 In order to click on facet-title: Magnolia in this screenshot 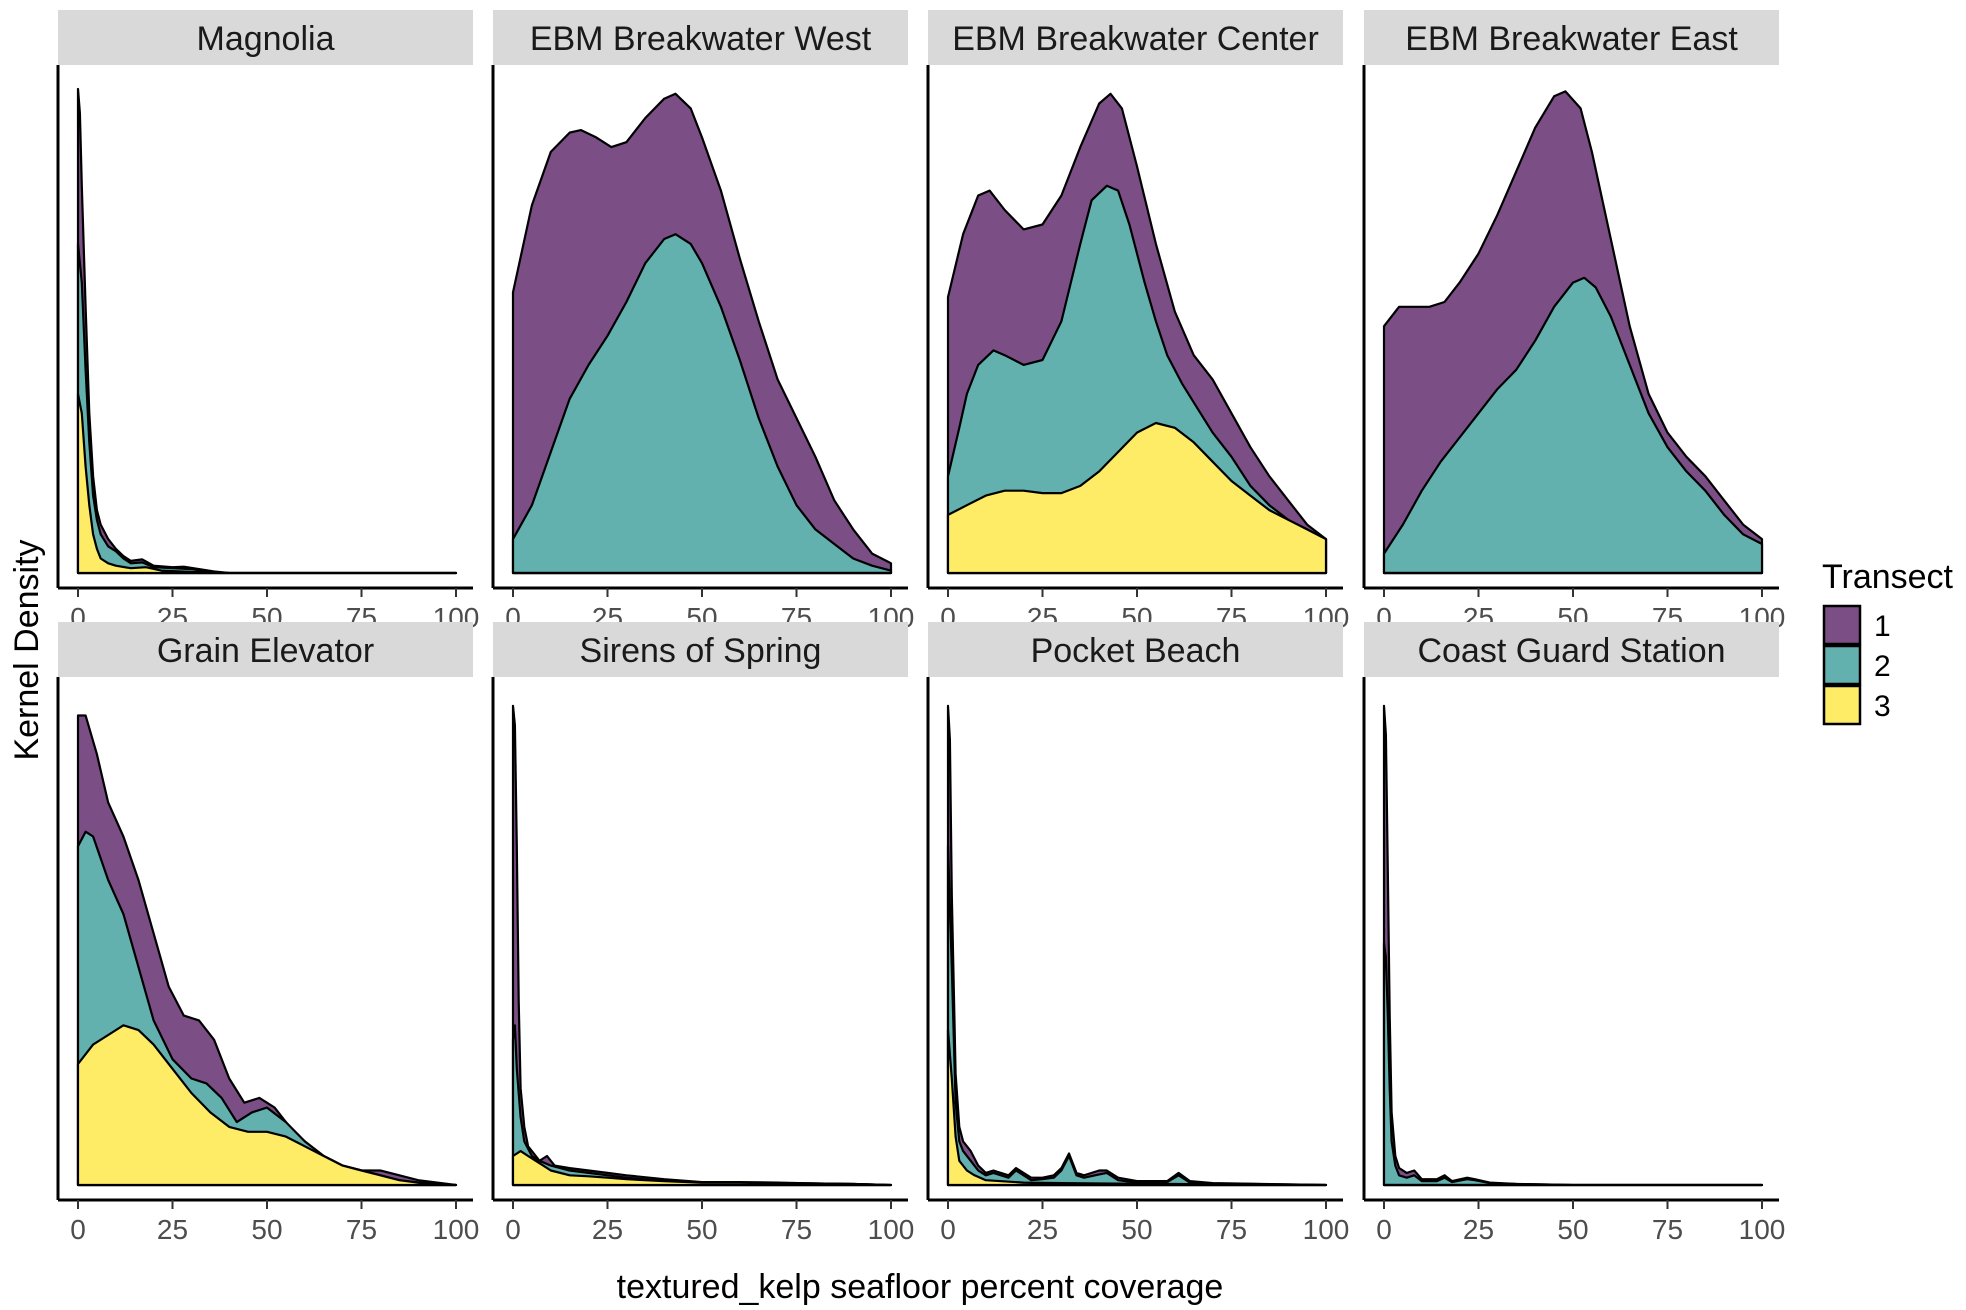, I will do `click(266, 39)`.